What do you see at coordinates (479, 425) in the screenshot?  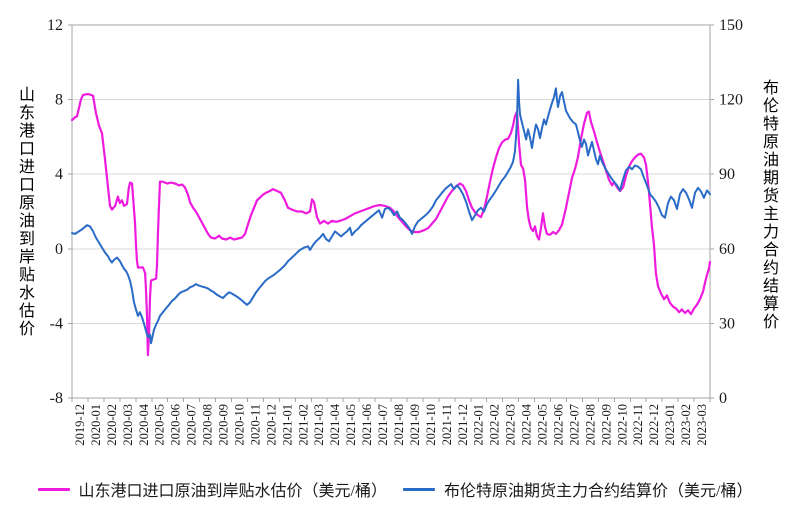 I see `svg-text: 2022-01` at bounding box center [479, 425].